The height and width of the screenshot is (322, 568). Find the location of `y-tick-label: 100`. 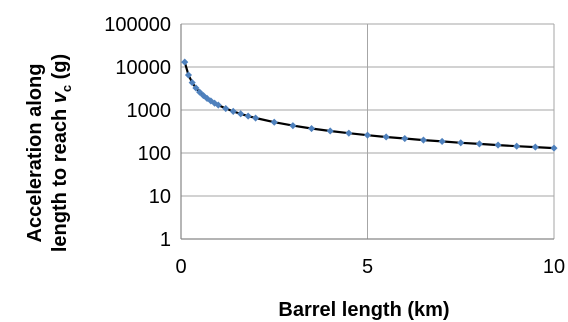

y-tick-label: 100 is located at coordinates (154, 154).